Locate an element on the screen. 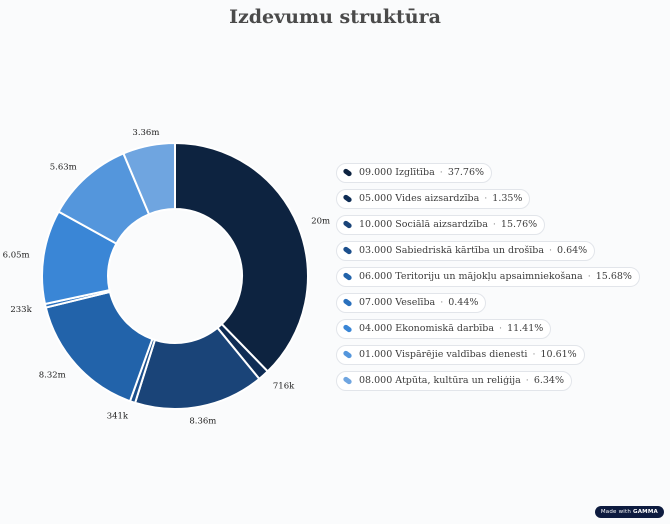  slice-data-label-4: 8.32m is located at coordinates (52, 375).